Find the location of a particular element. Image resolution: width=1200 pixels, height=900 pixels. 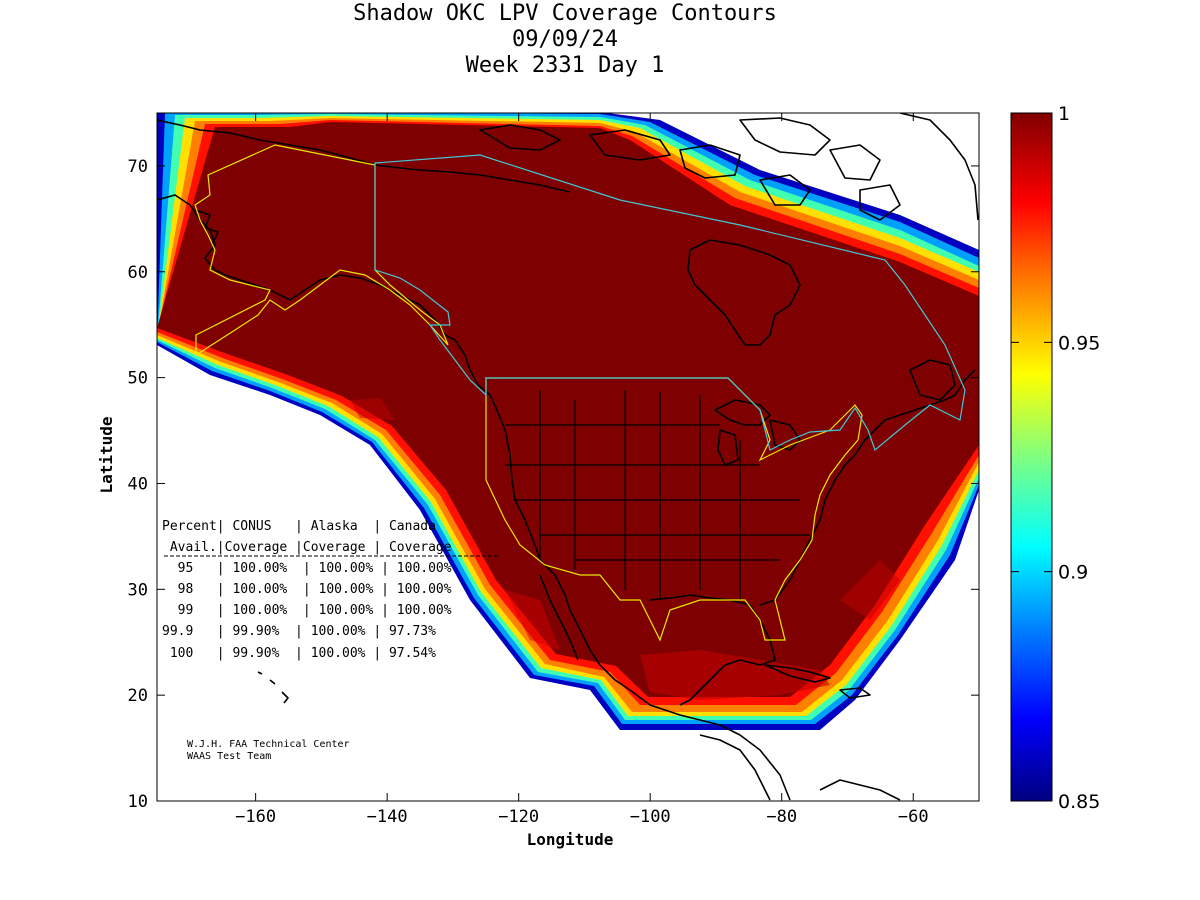

table-row: 98 | 100.00% | 100.00% | 100.00% is located at coordinates (307, 589).